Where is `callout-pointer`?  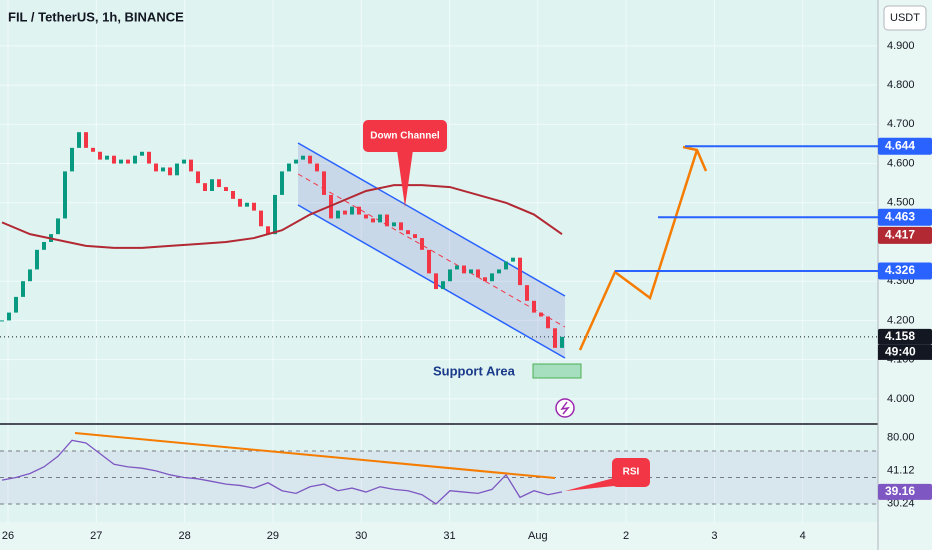 callout-pointer is located at coordinates (405, 178).